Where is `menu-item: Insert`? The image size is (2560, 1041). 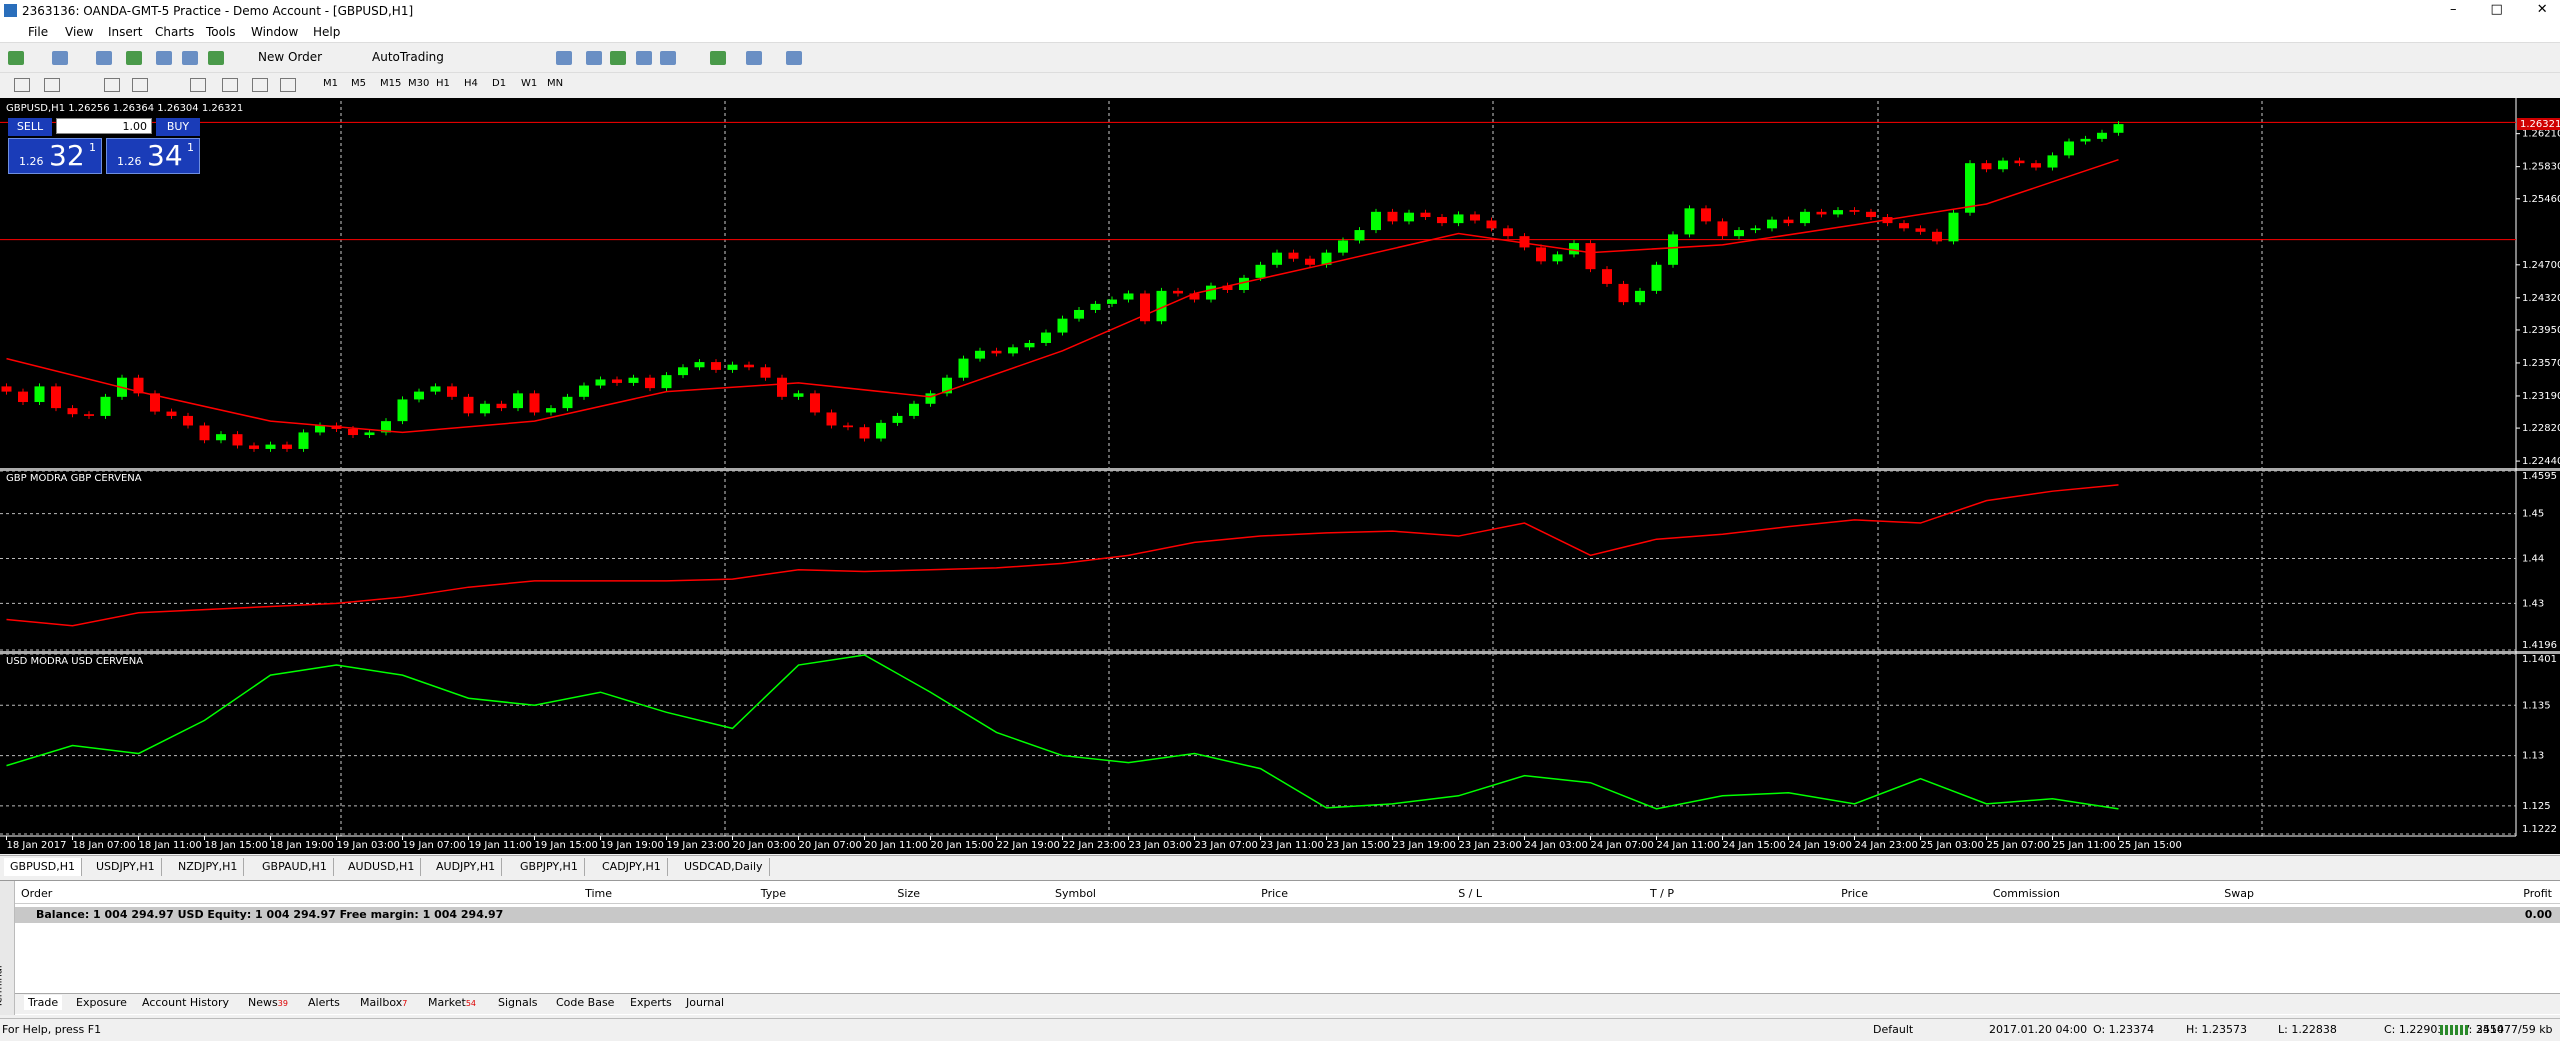 menu-item: Insert is located at coordinates (125, 32).